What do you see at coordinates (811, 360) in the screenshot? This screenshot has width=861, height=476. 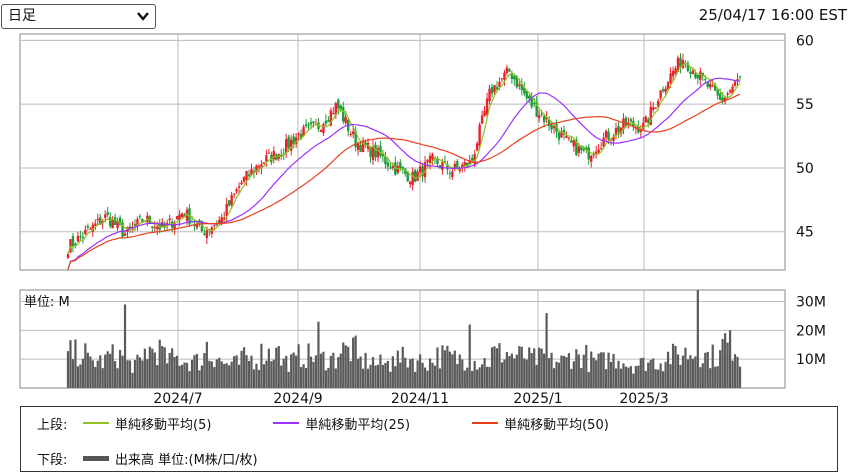 I see `volume-tick-label: 10M` at bounding box center [811, 360].